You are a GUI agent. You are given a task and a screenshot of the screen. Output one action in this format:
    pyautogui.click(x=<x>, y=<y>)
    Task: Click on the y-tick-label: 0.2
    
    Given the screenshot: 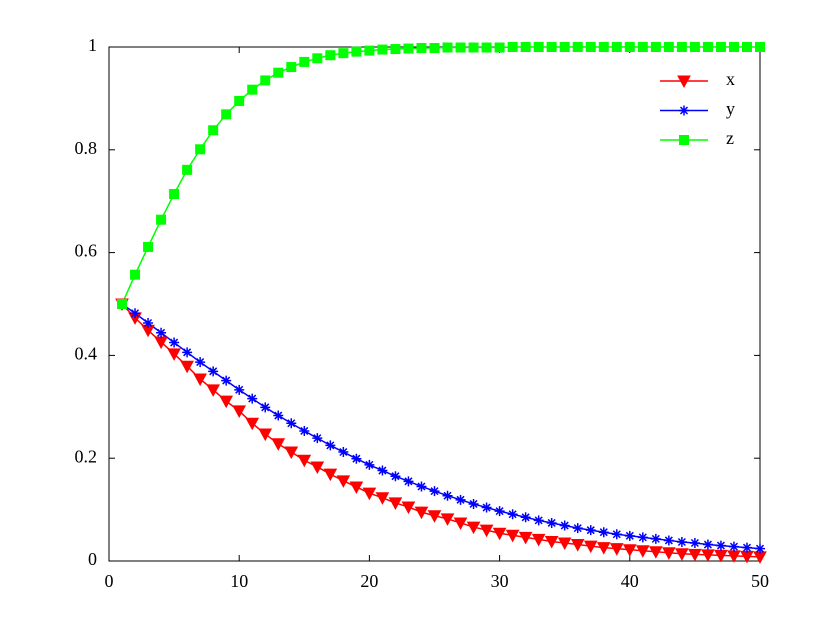 What is the action you would take?
    pyautogui.click(x=86, y=456)
    